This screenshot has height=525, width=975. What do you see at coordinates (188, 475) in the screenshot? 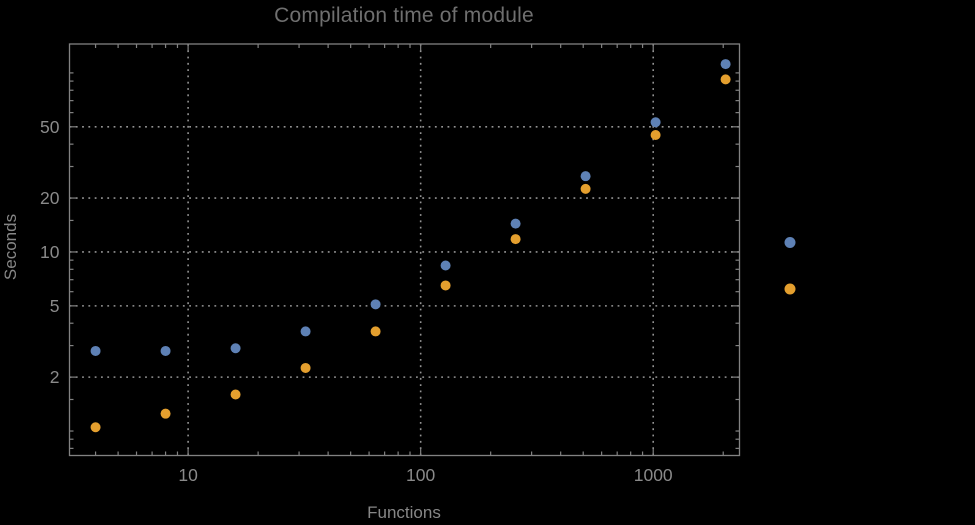
I see `x-tick-label-10: 10` at bounding box center [188, 475].